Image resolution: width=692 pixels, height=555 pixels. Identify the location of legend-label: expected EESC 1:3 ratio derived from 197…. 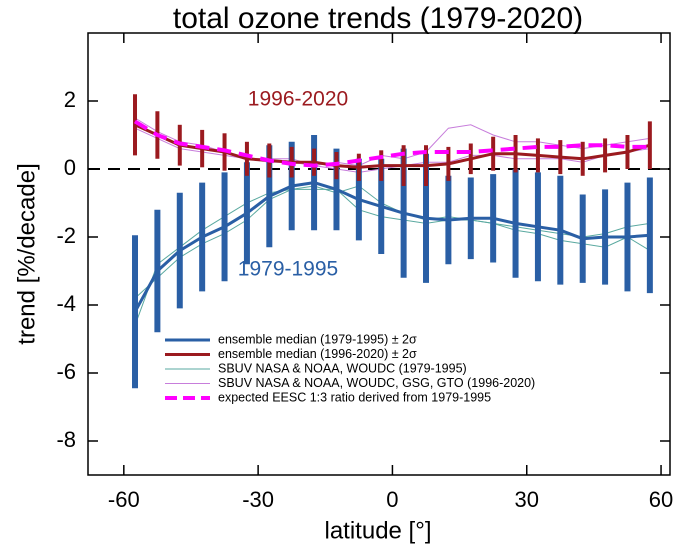
(354, 397).